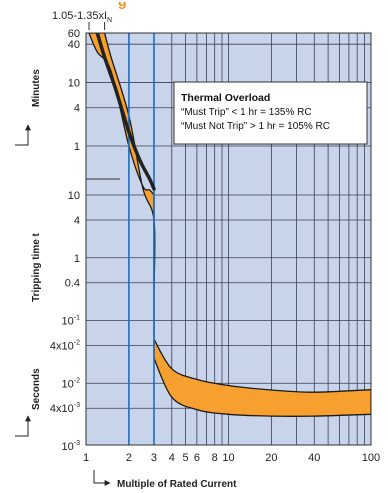 Image resolution: width=388 pixels, height=493 pixels. I want to click on svg-text: 1.05-1.35xIN, so click(82, 17).